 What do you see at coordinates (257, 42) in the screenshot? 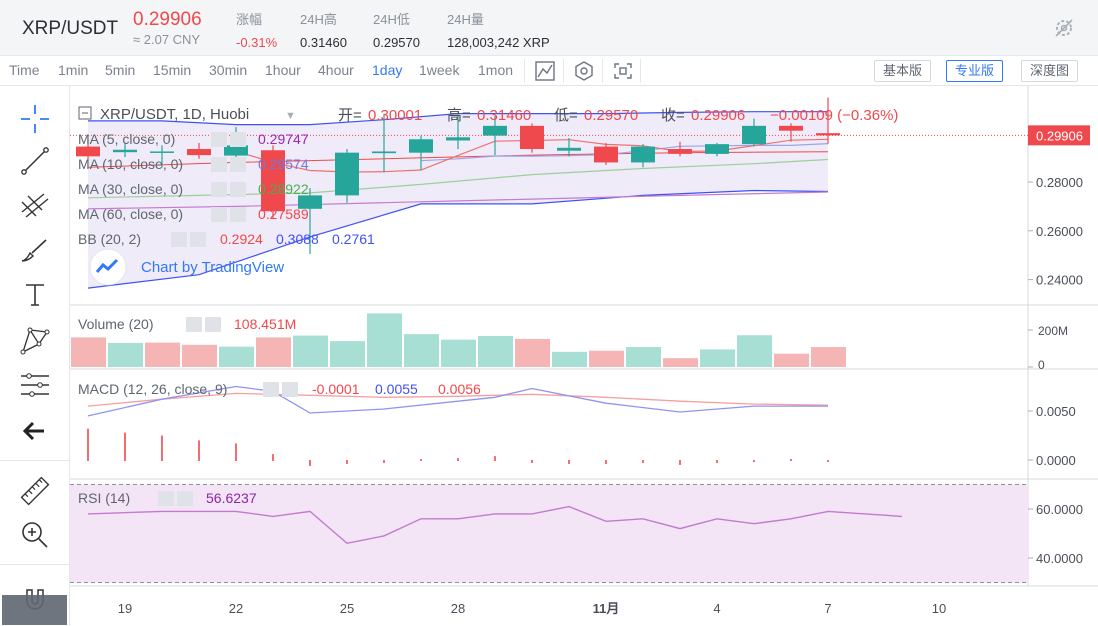
I see `stat-value: -0.31%` at bounding box center [257, 42].